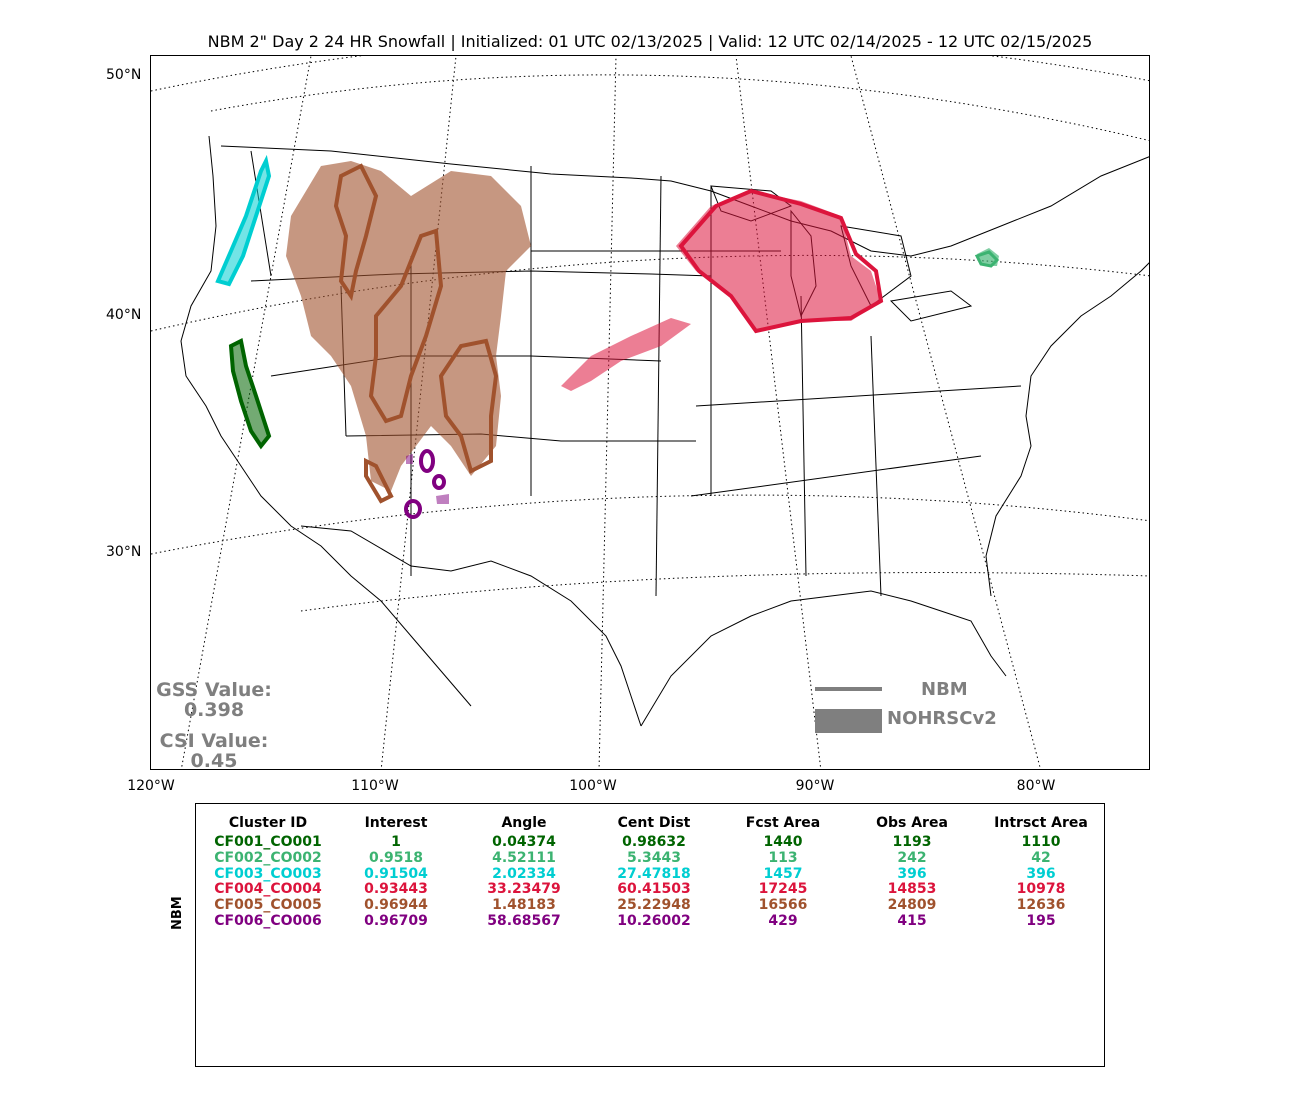  What do you see at coordinates (214, 741) in the screenshot?
I see `csi-label: CSI Value:` at bounding box center [214, 741].